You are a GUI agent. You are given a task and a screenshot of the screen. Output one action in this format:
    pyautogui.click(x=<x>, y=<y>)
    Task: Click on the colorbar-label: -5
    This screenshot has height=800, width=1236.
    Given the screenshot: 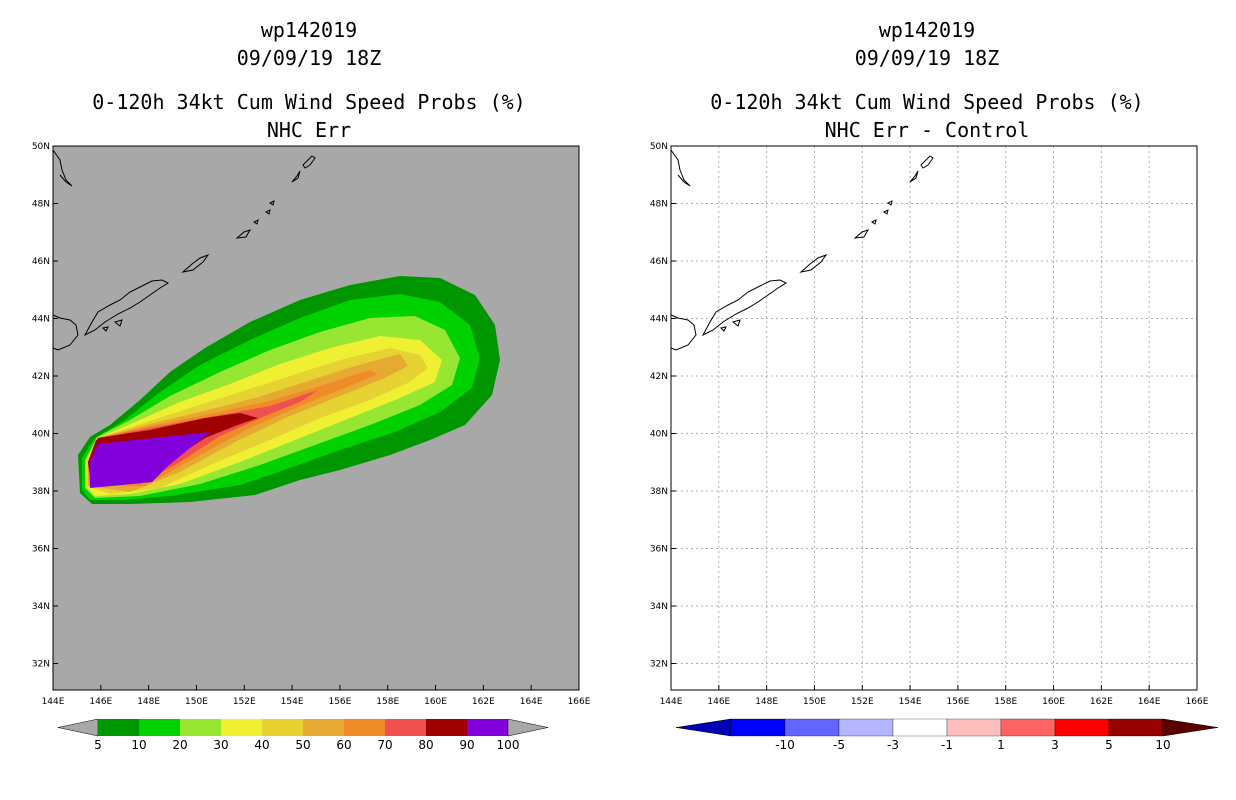 What is the action you would take?
    pyautogui.click(x=839, y=745)
    